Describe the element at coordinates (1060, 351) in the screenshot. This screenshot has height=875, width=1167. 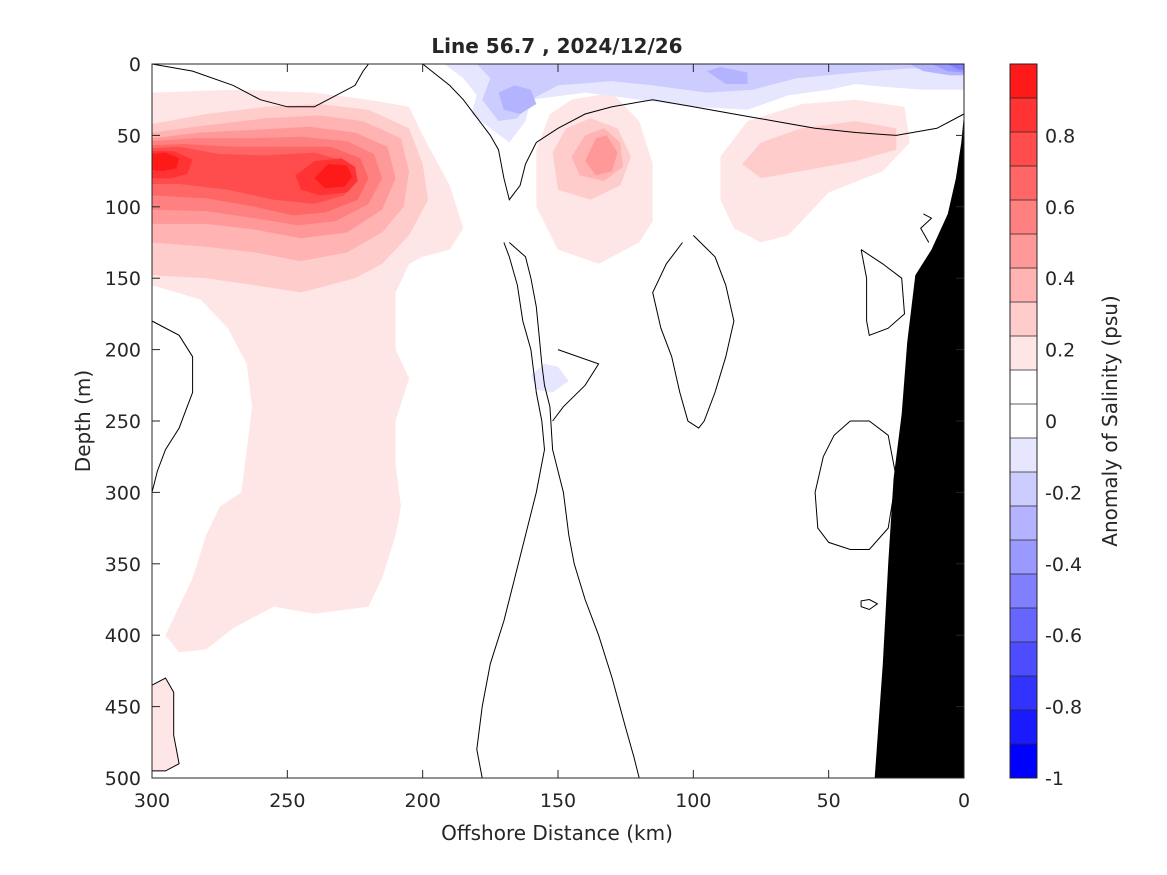
I see `colorbar-tick-label: 0.2` at that location.